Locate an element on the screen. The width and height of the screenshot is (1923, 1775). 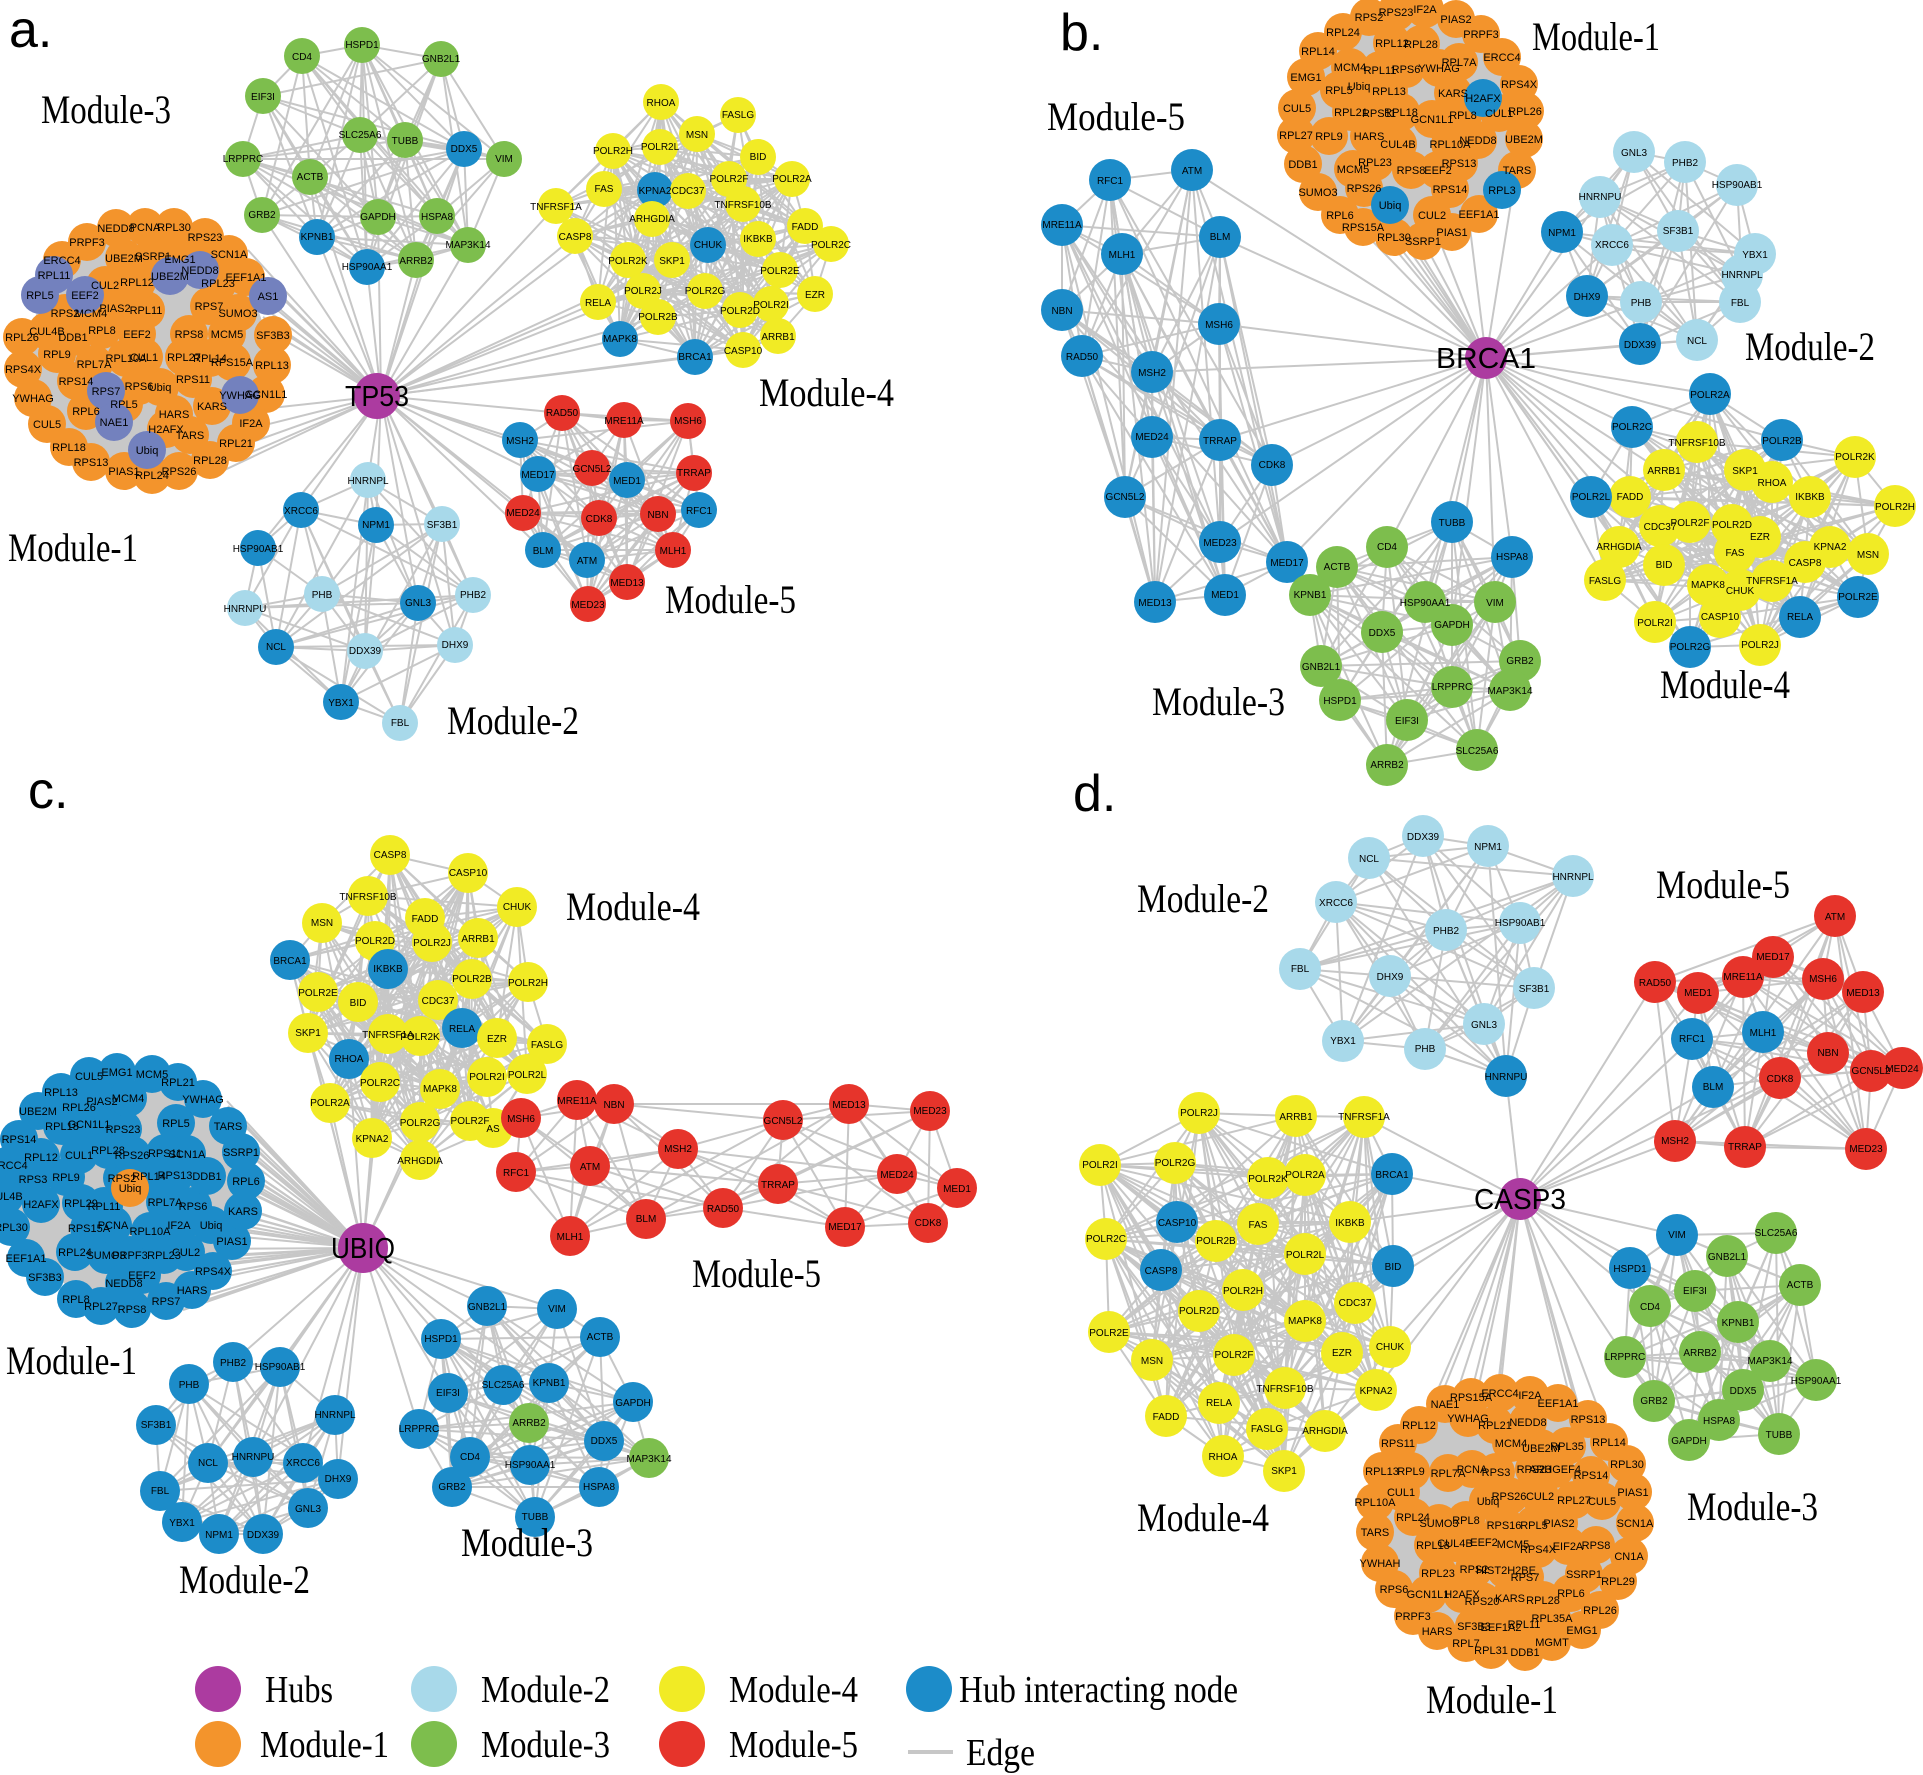
svg-text: RPS11 is located at coordinates (165, 1154).